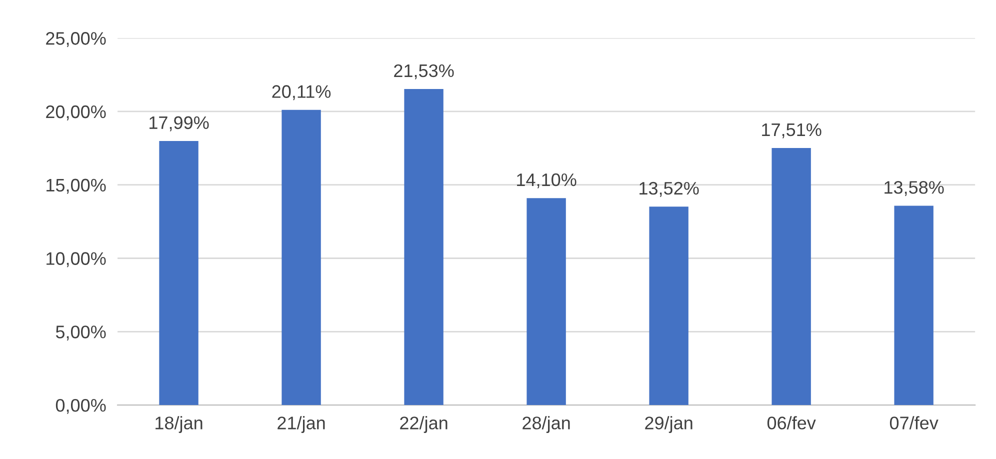 This screenshot has height=459, width=996. What do you see at coordinates (76, 39) in the screenshot?
I see `y-tick-label: 25,00%` at bounding box center [76, 39].